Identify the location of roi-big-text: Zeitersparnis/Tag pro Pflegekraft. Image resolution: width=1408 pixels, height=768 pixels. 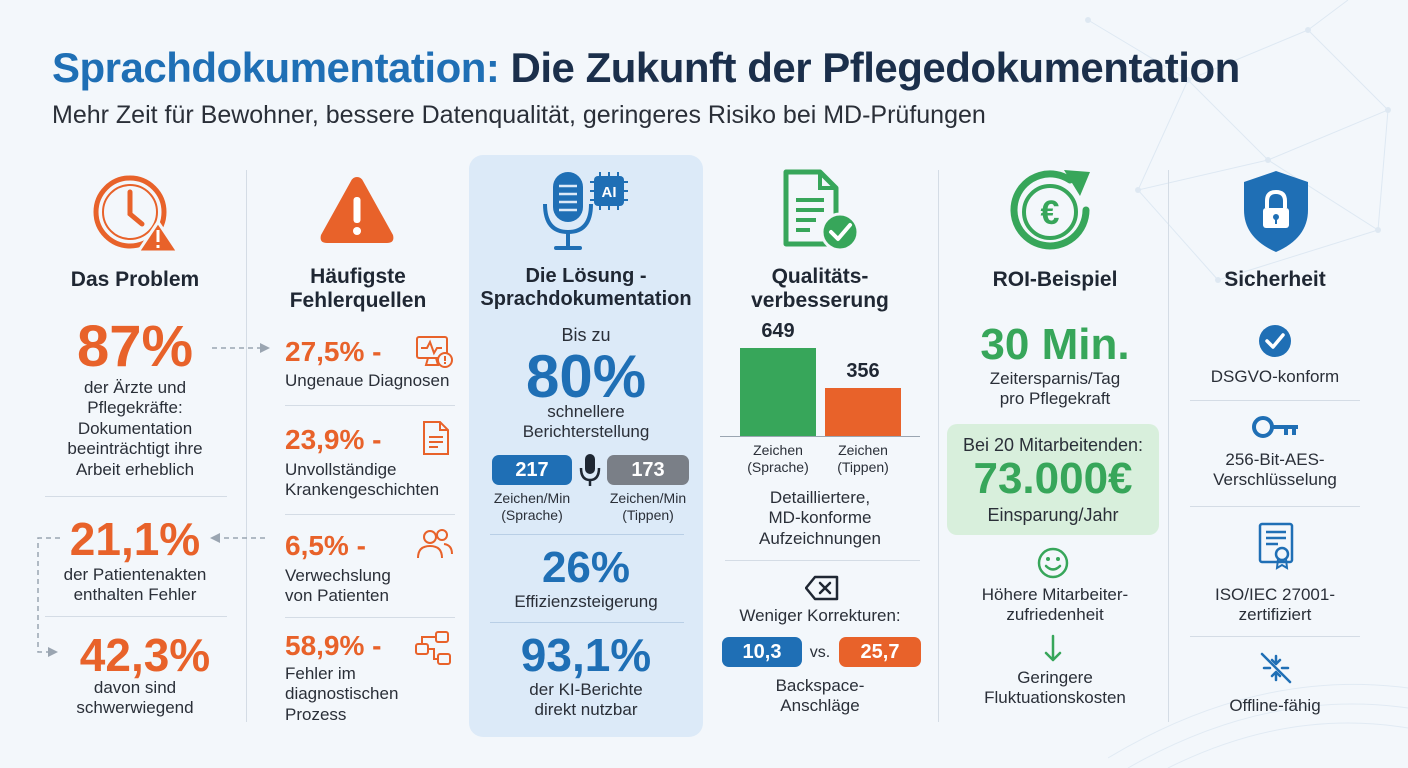
(1055, 389).